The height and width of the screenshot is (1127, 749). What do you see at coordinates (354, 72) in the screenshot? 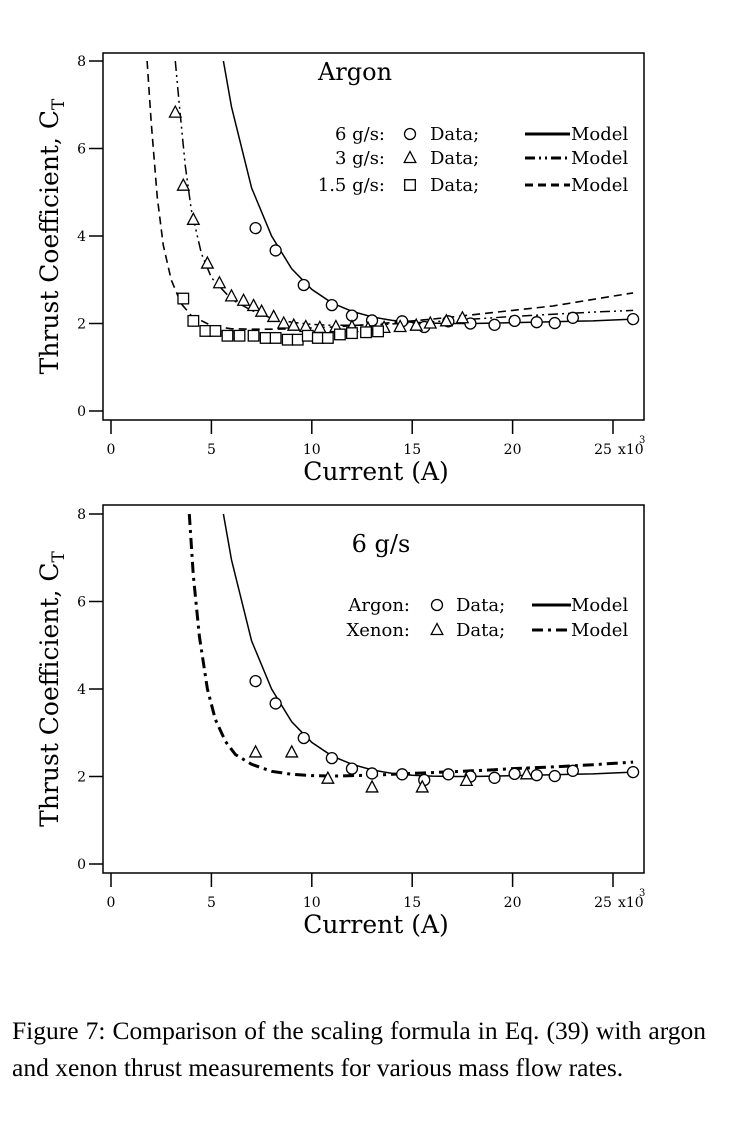
I see `chart-title: Argon` at bounding box center [354, 72].